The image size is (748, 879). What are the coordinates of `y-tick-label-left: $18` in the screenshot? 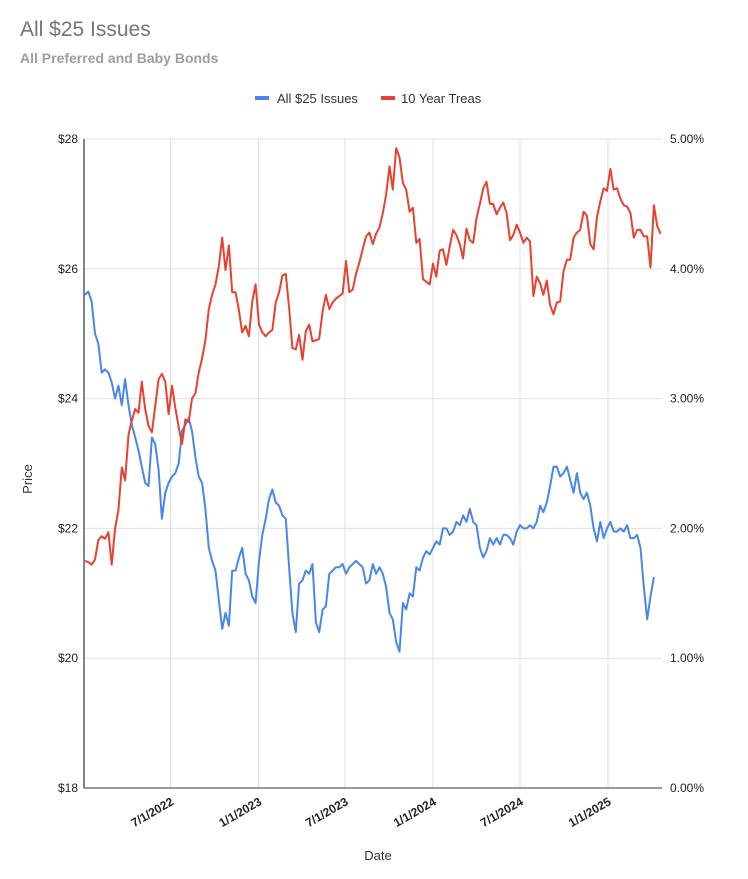 It's located at (68, 788).